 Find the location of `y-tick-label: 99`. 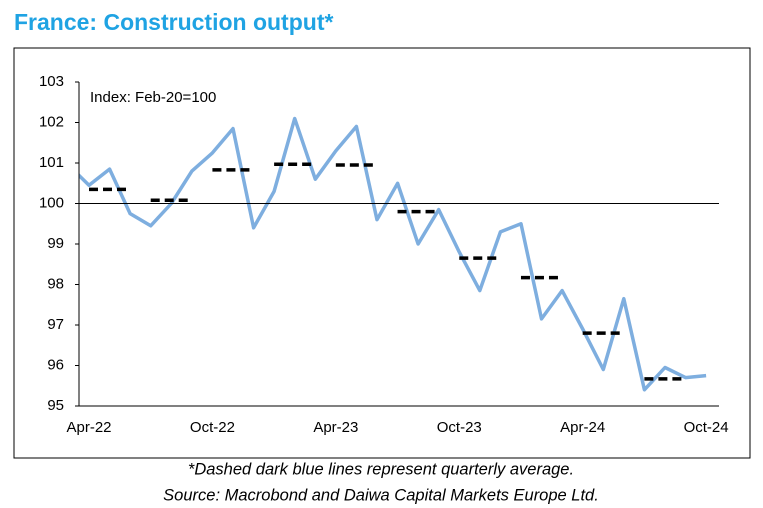

y-tick-label: 99 is located at coordinates (55, 243).